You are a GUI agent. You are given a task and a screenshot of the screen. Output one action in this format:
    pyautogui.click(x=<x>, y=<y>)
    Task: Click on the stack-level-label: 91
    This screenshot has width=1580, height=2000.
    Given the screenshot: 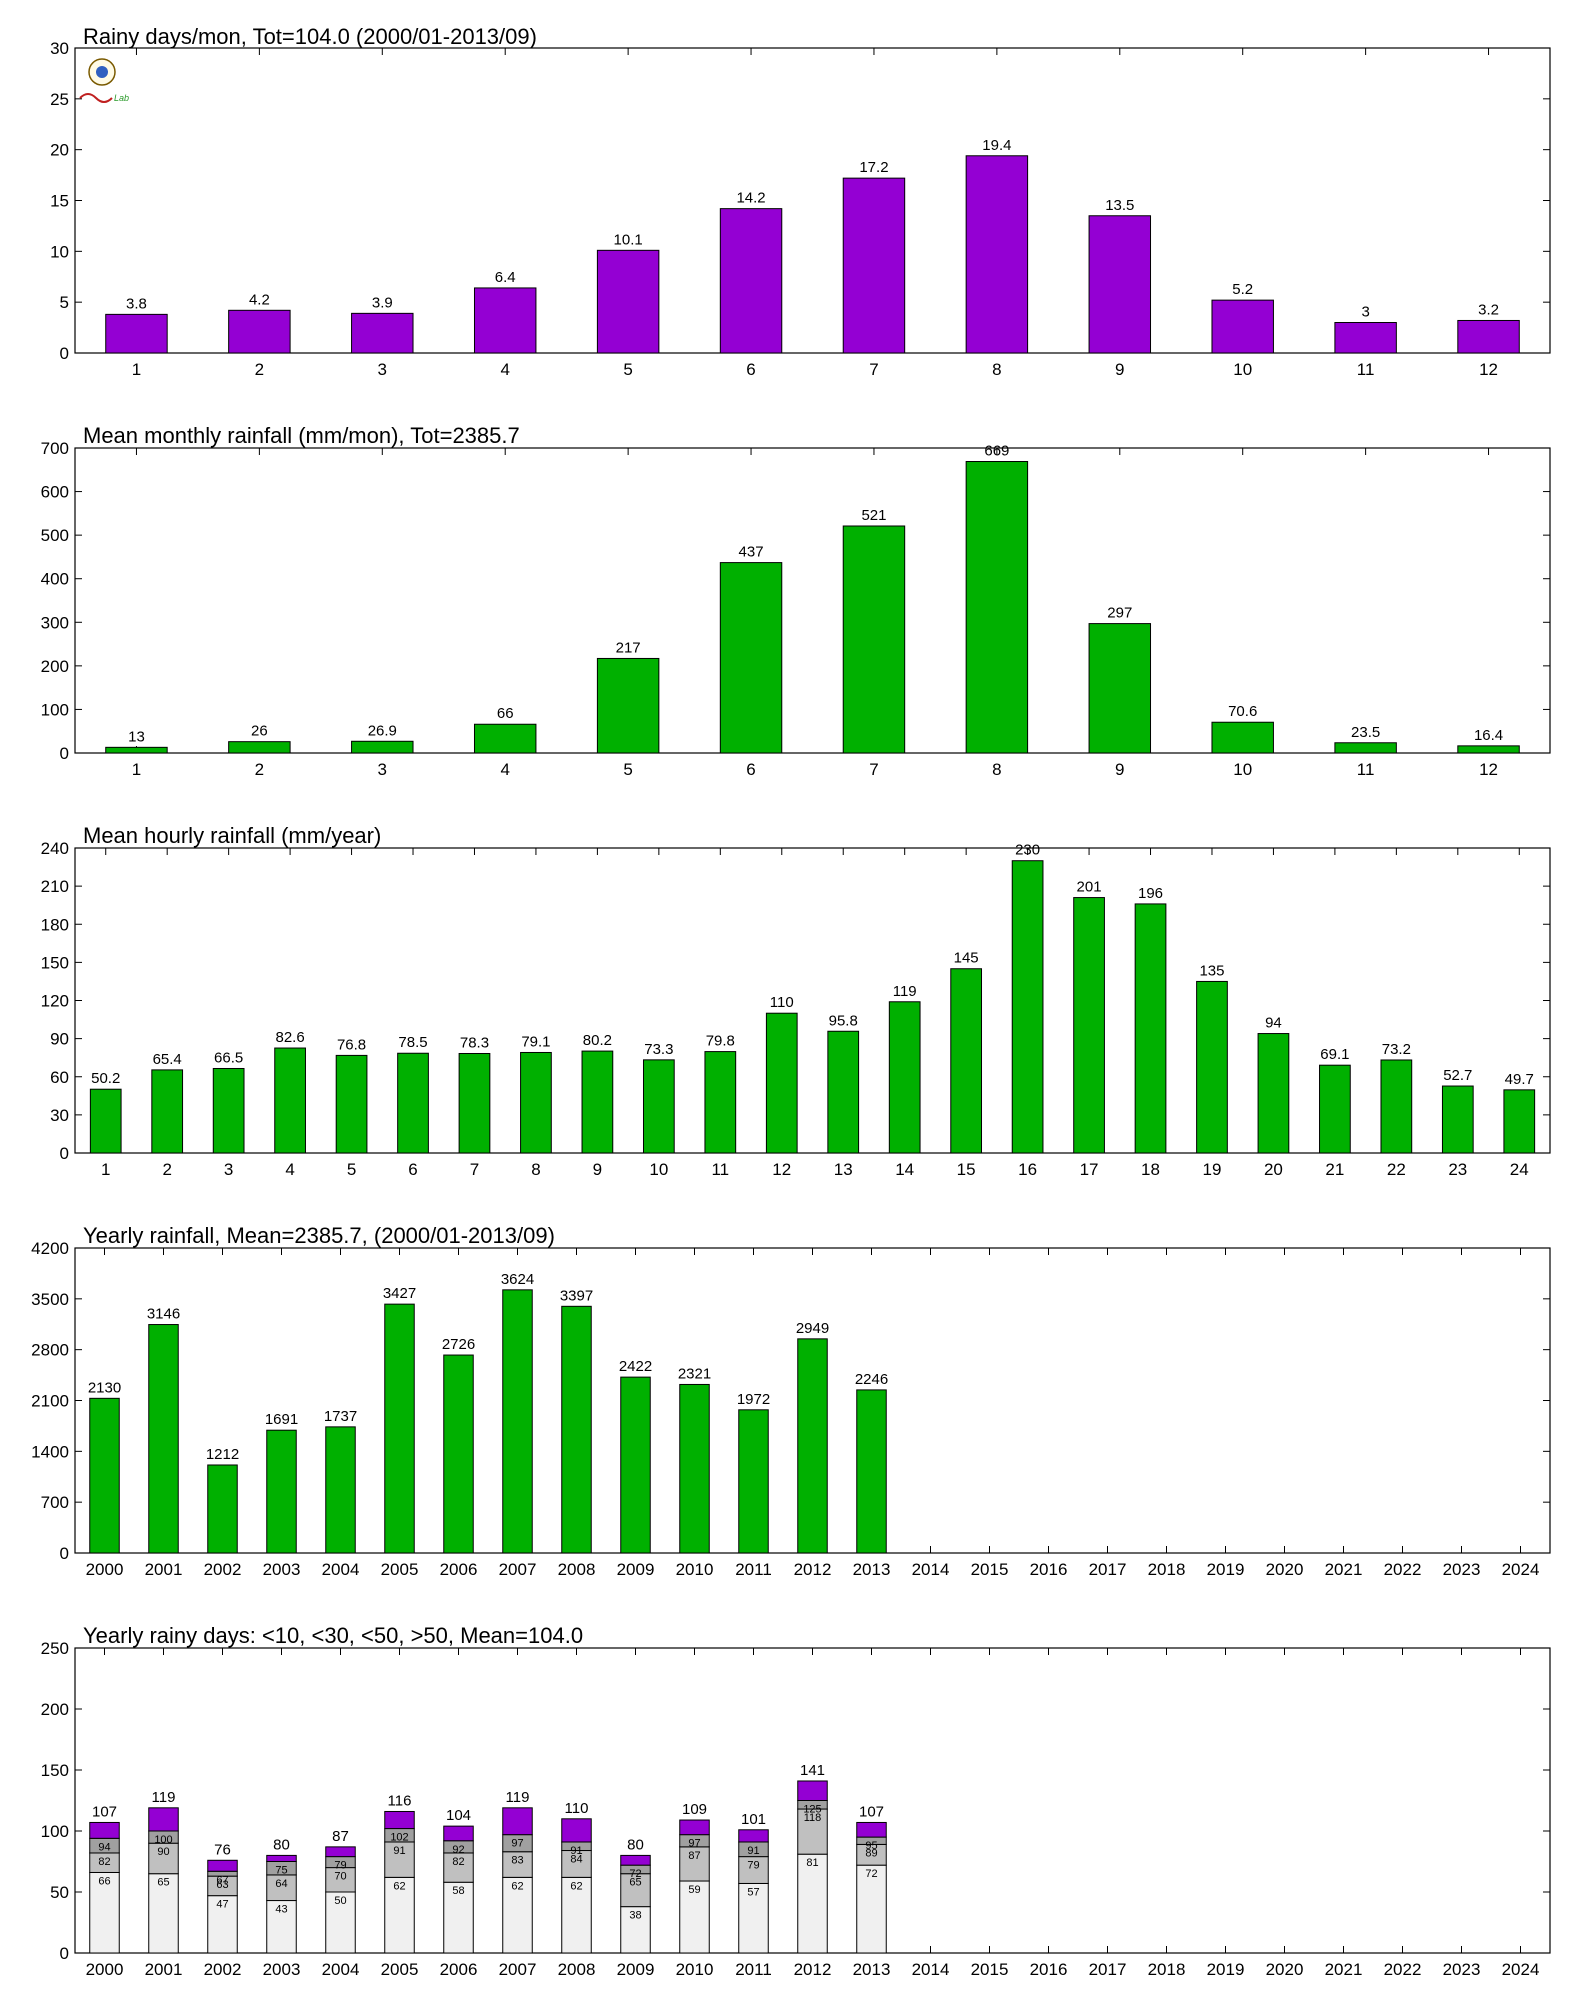 What is the action you would take?
    pyautogui.click(x=753, y=1851)
    